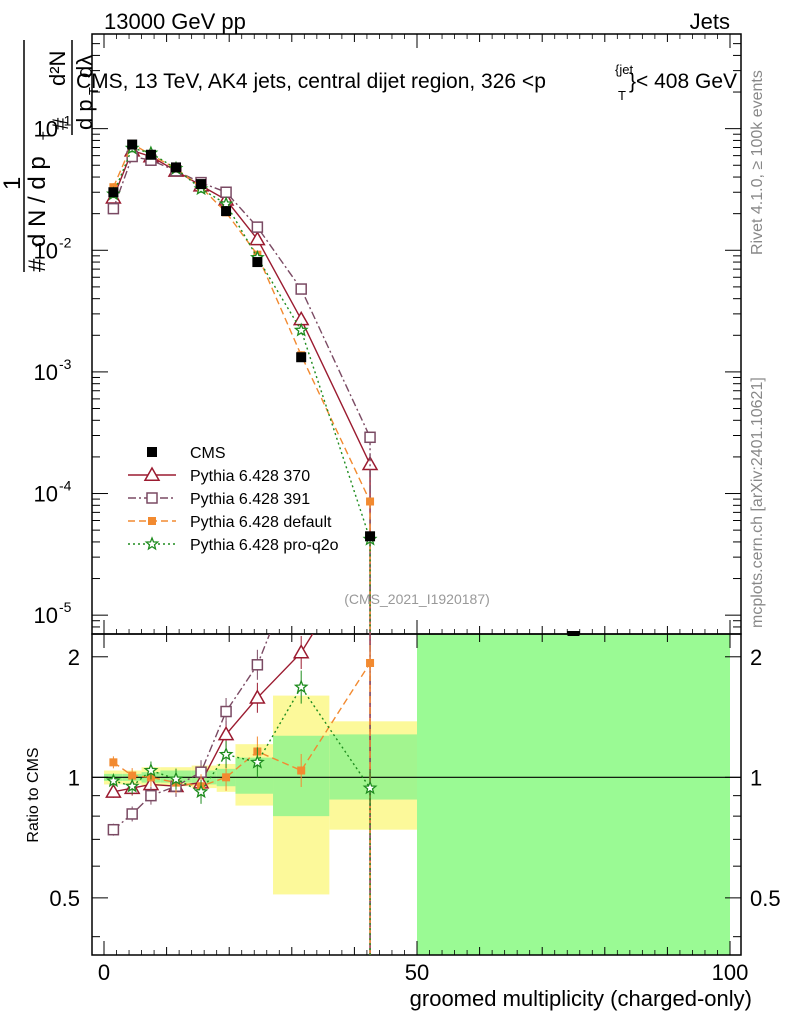  I want to click on y-label-dN: d N / d p, so click(37, 201).